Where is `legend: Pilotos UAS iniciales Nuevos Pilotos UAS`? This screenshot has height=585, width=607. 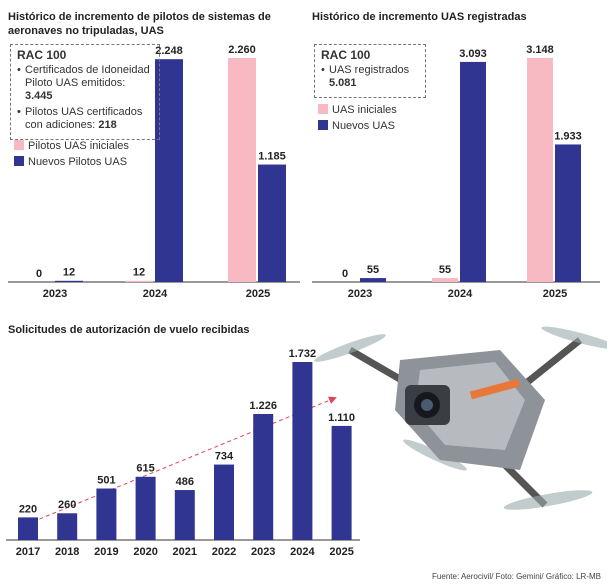
legend: Pilotos UAS iniciales Nuevos Pilotos UAS is located at coordinates (71, 154).